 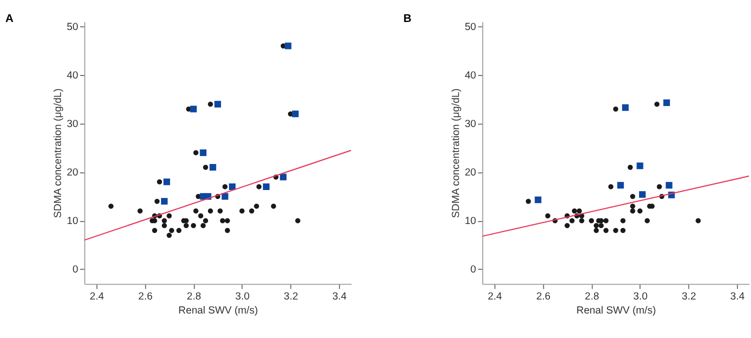 I want to click on y-tick-label: 50, so click(x=470, y=27).